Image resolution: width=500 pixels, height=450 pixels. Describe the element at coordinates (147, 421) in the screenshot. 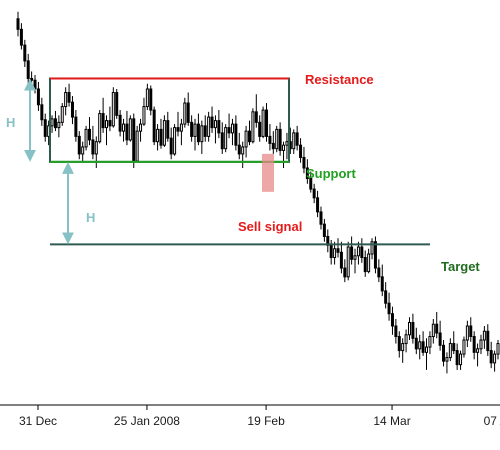

I see `x-tick-label: 25 Jan 2008` at that location.